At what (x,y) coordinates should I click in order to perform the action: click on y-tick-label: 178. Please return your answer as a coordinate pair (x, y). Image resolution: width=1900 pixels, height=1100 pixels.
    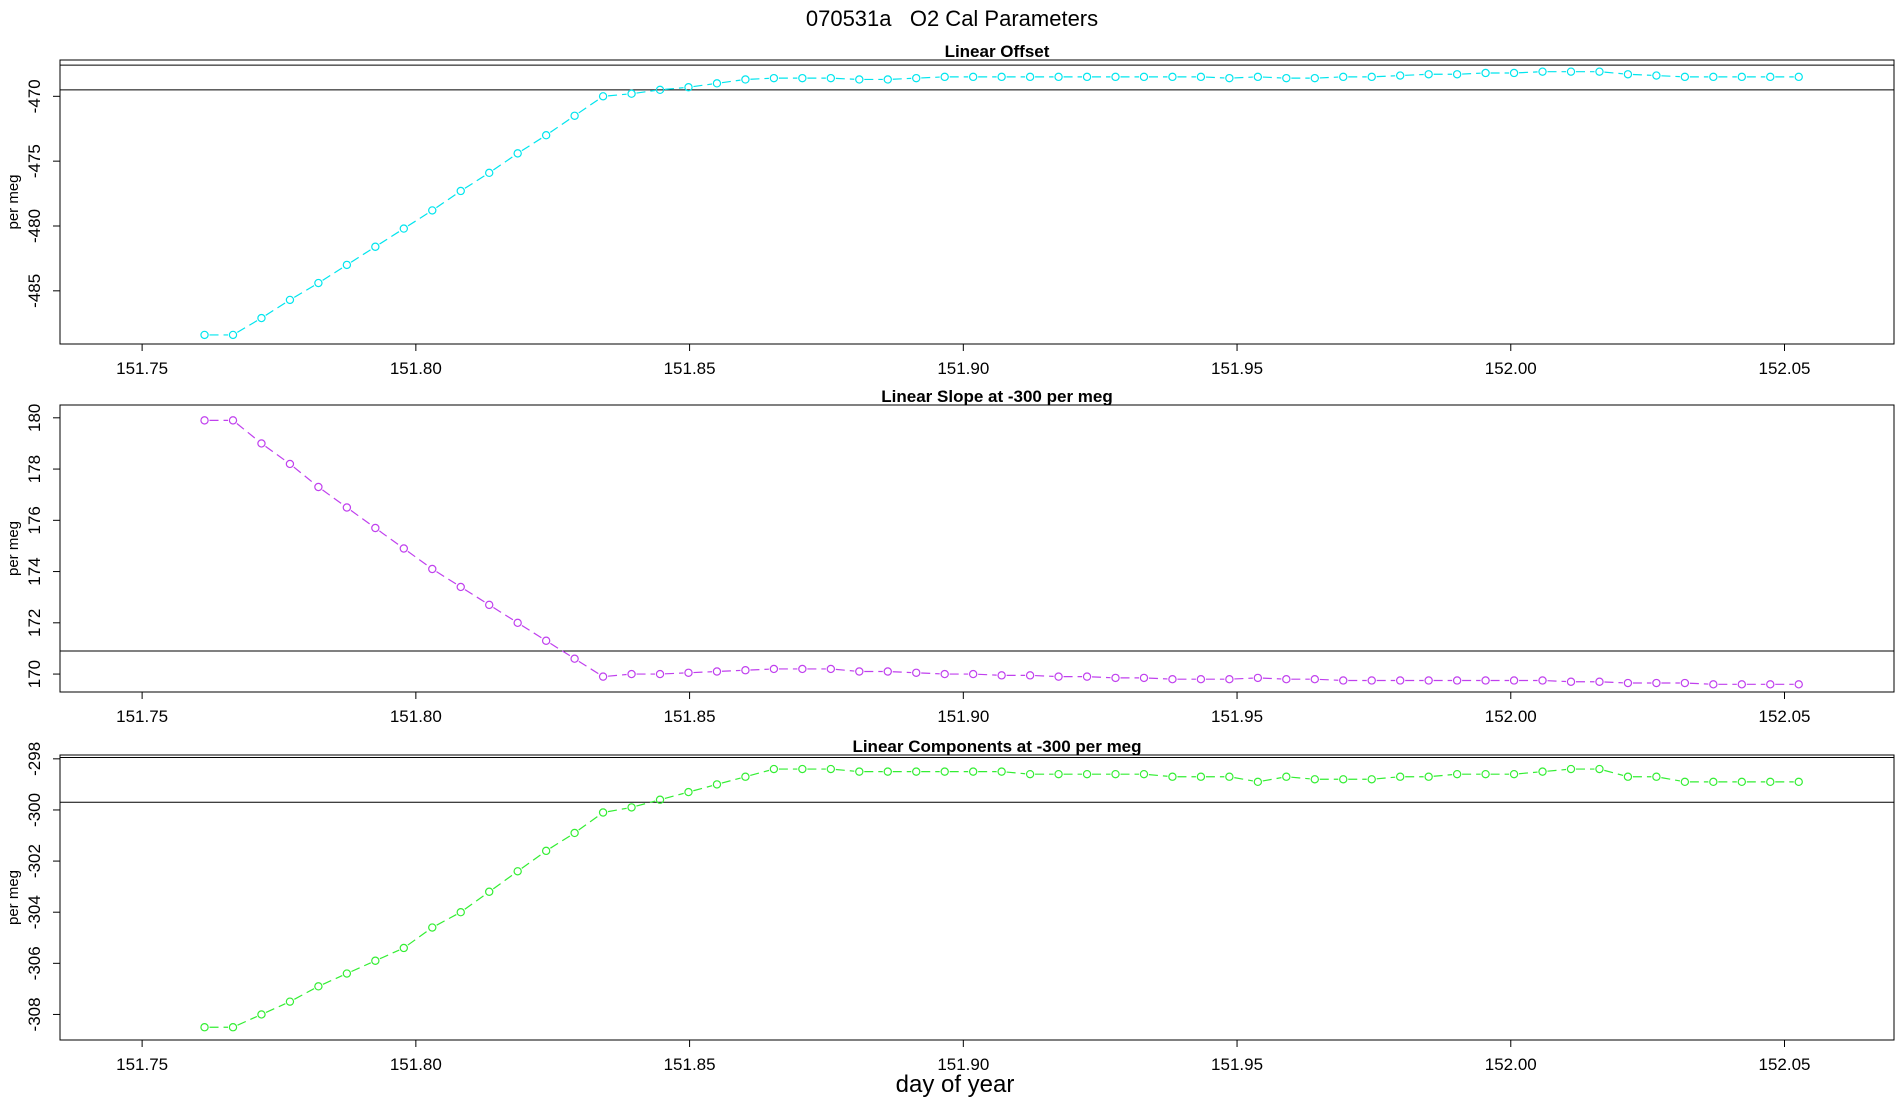
    Looking at the image, I should click on (34, 469).